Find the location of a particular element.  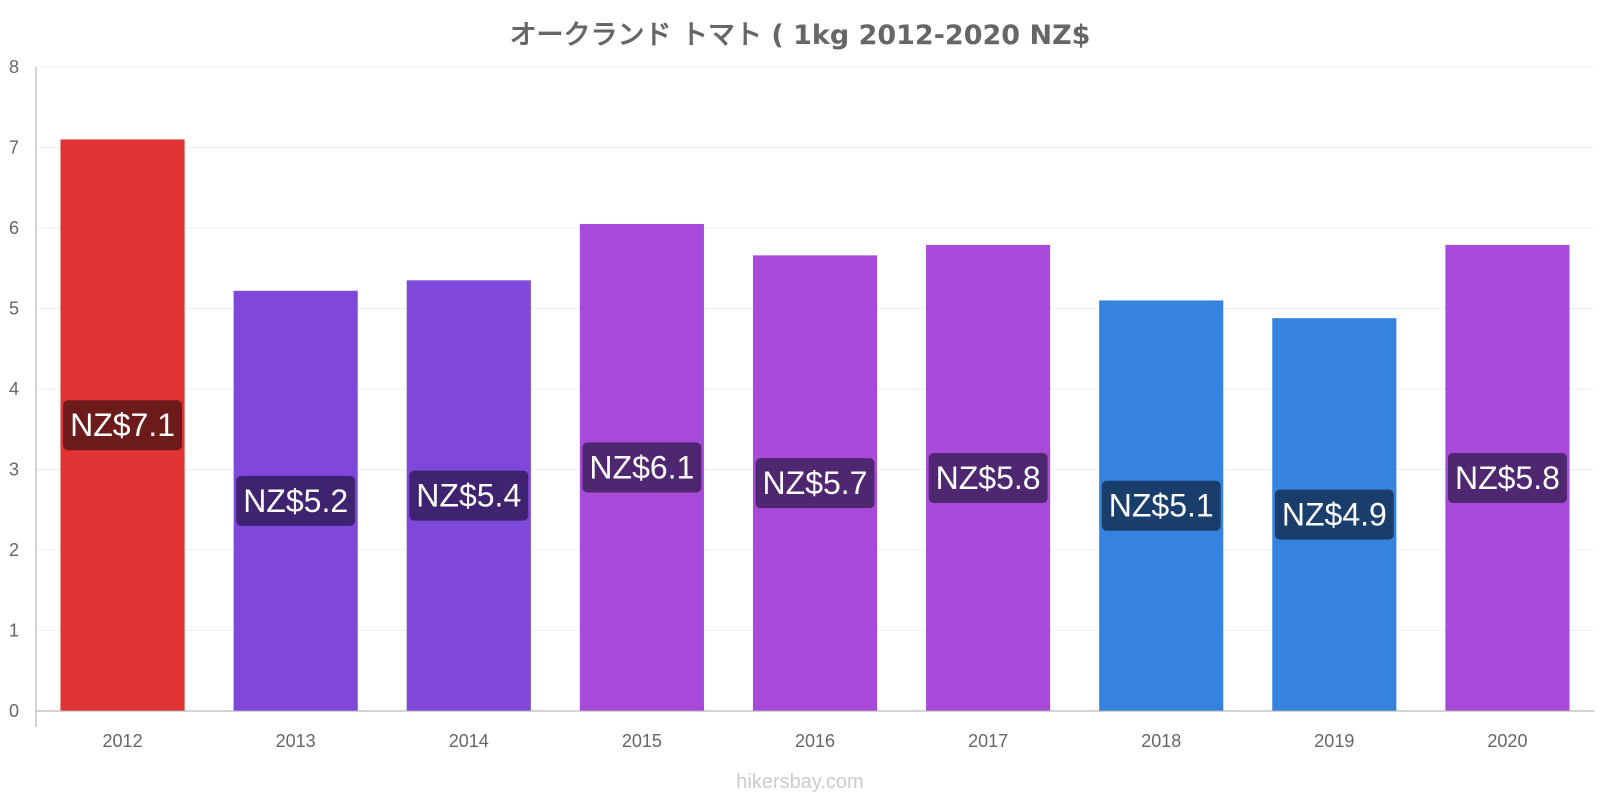

value-label: NZ$5.7 is located at coordinates (815, 483).